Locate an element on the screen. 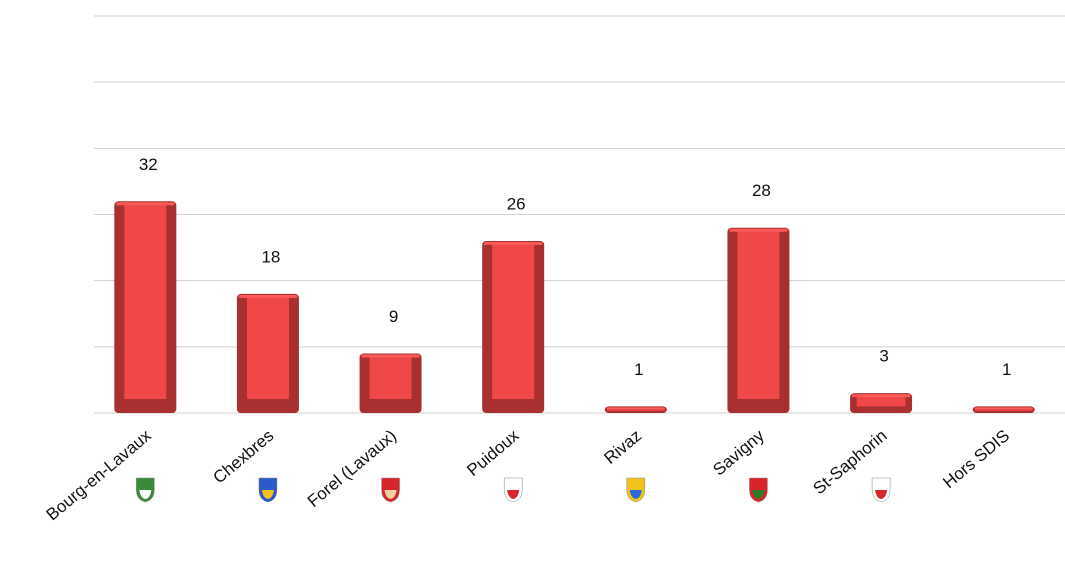 The height and width of the screenshot is (566, 1065). x-tick-label: Hors SDIS is located at coordinates (976, 459).